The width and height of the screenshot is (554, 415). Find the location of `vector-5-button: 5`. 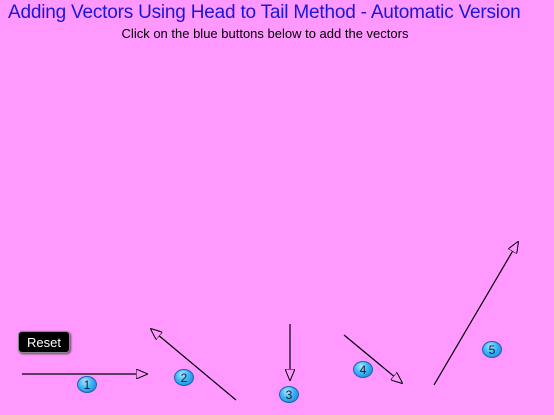

vector-5-button: 5 is located at coordinates (492, 349).